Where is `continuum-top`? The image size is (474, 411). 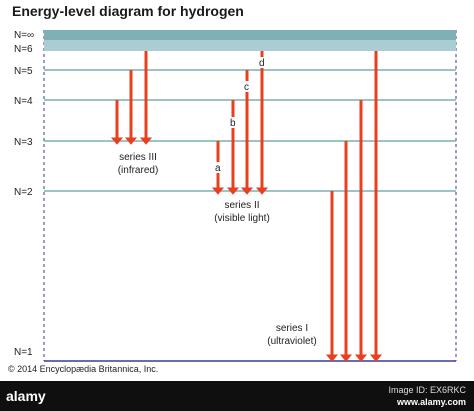
continuum-top is located at coordinates (250, 35).